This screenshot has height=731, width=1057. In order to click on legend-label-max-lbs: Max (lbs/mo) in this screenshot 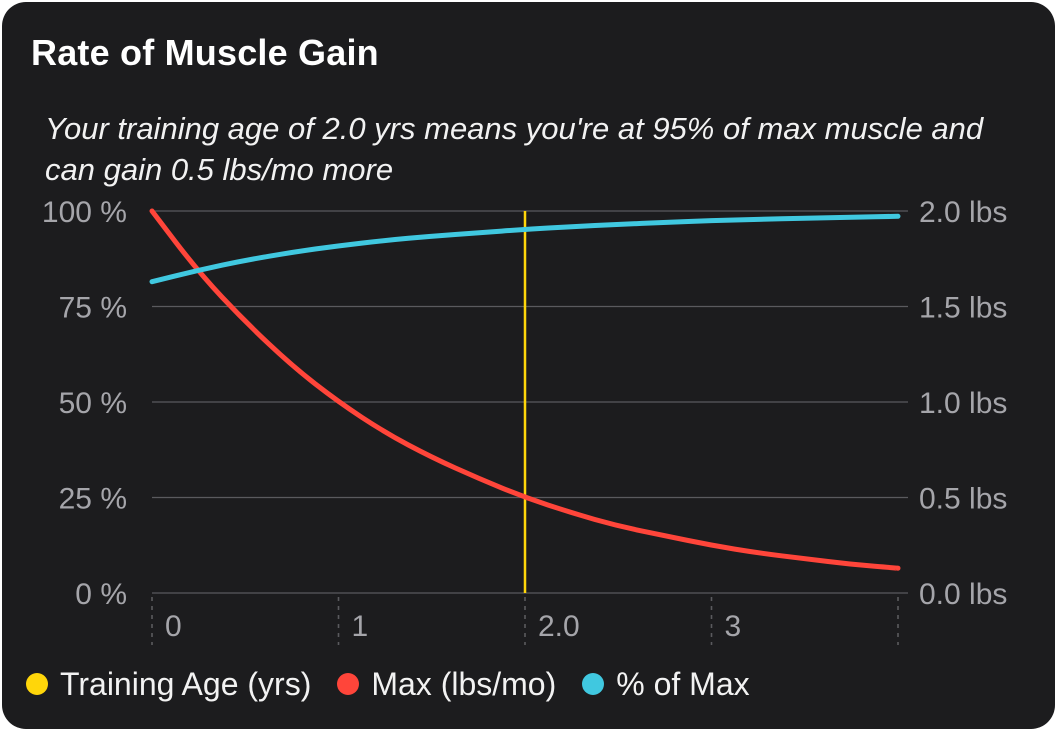, I will do `click(464, 683)`.